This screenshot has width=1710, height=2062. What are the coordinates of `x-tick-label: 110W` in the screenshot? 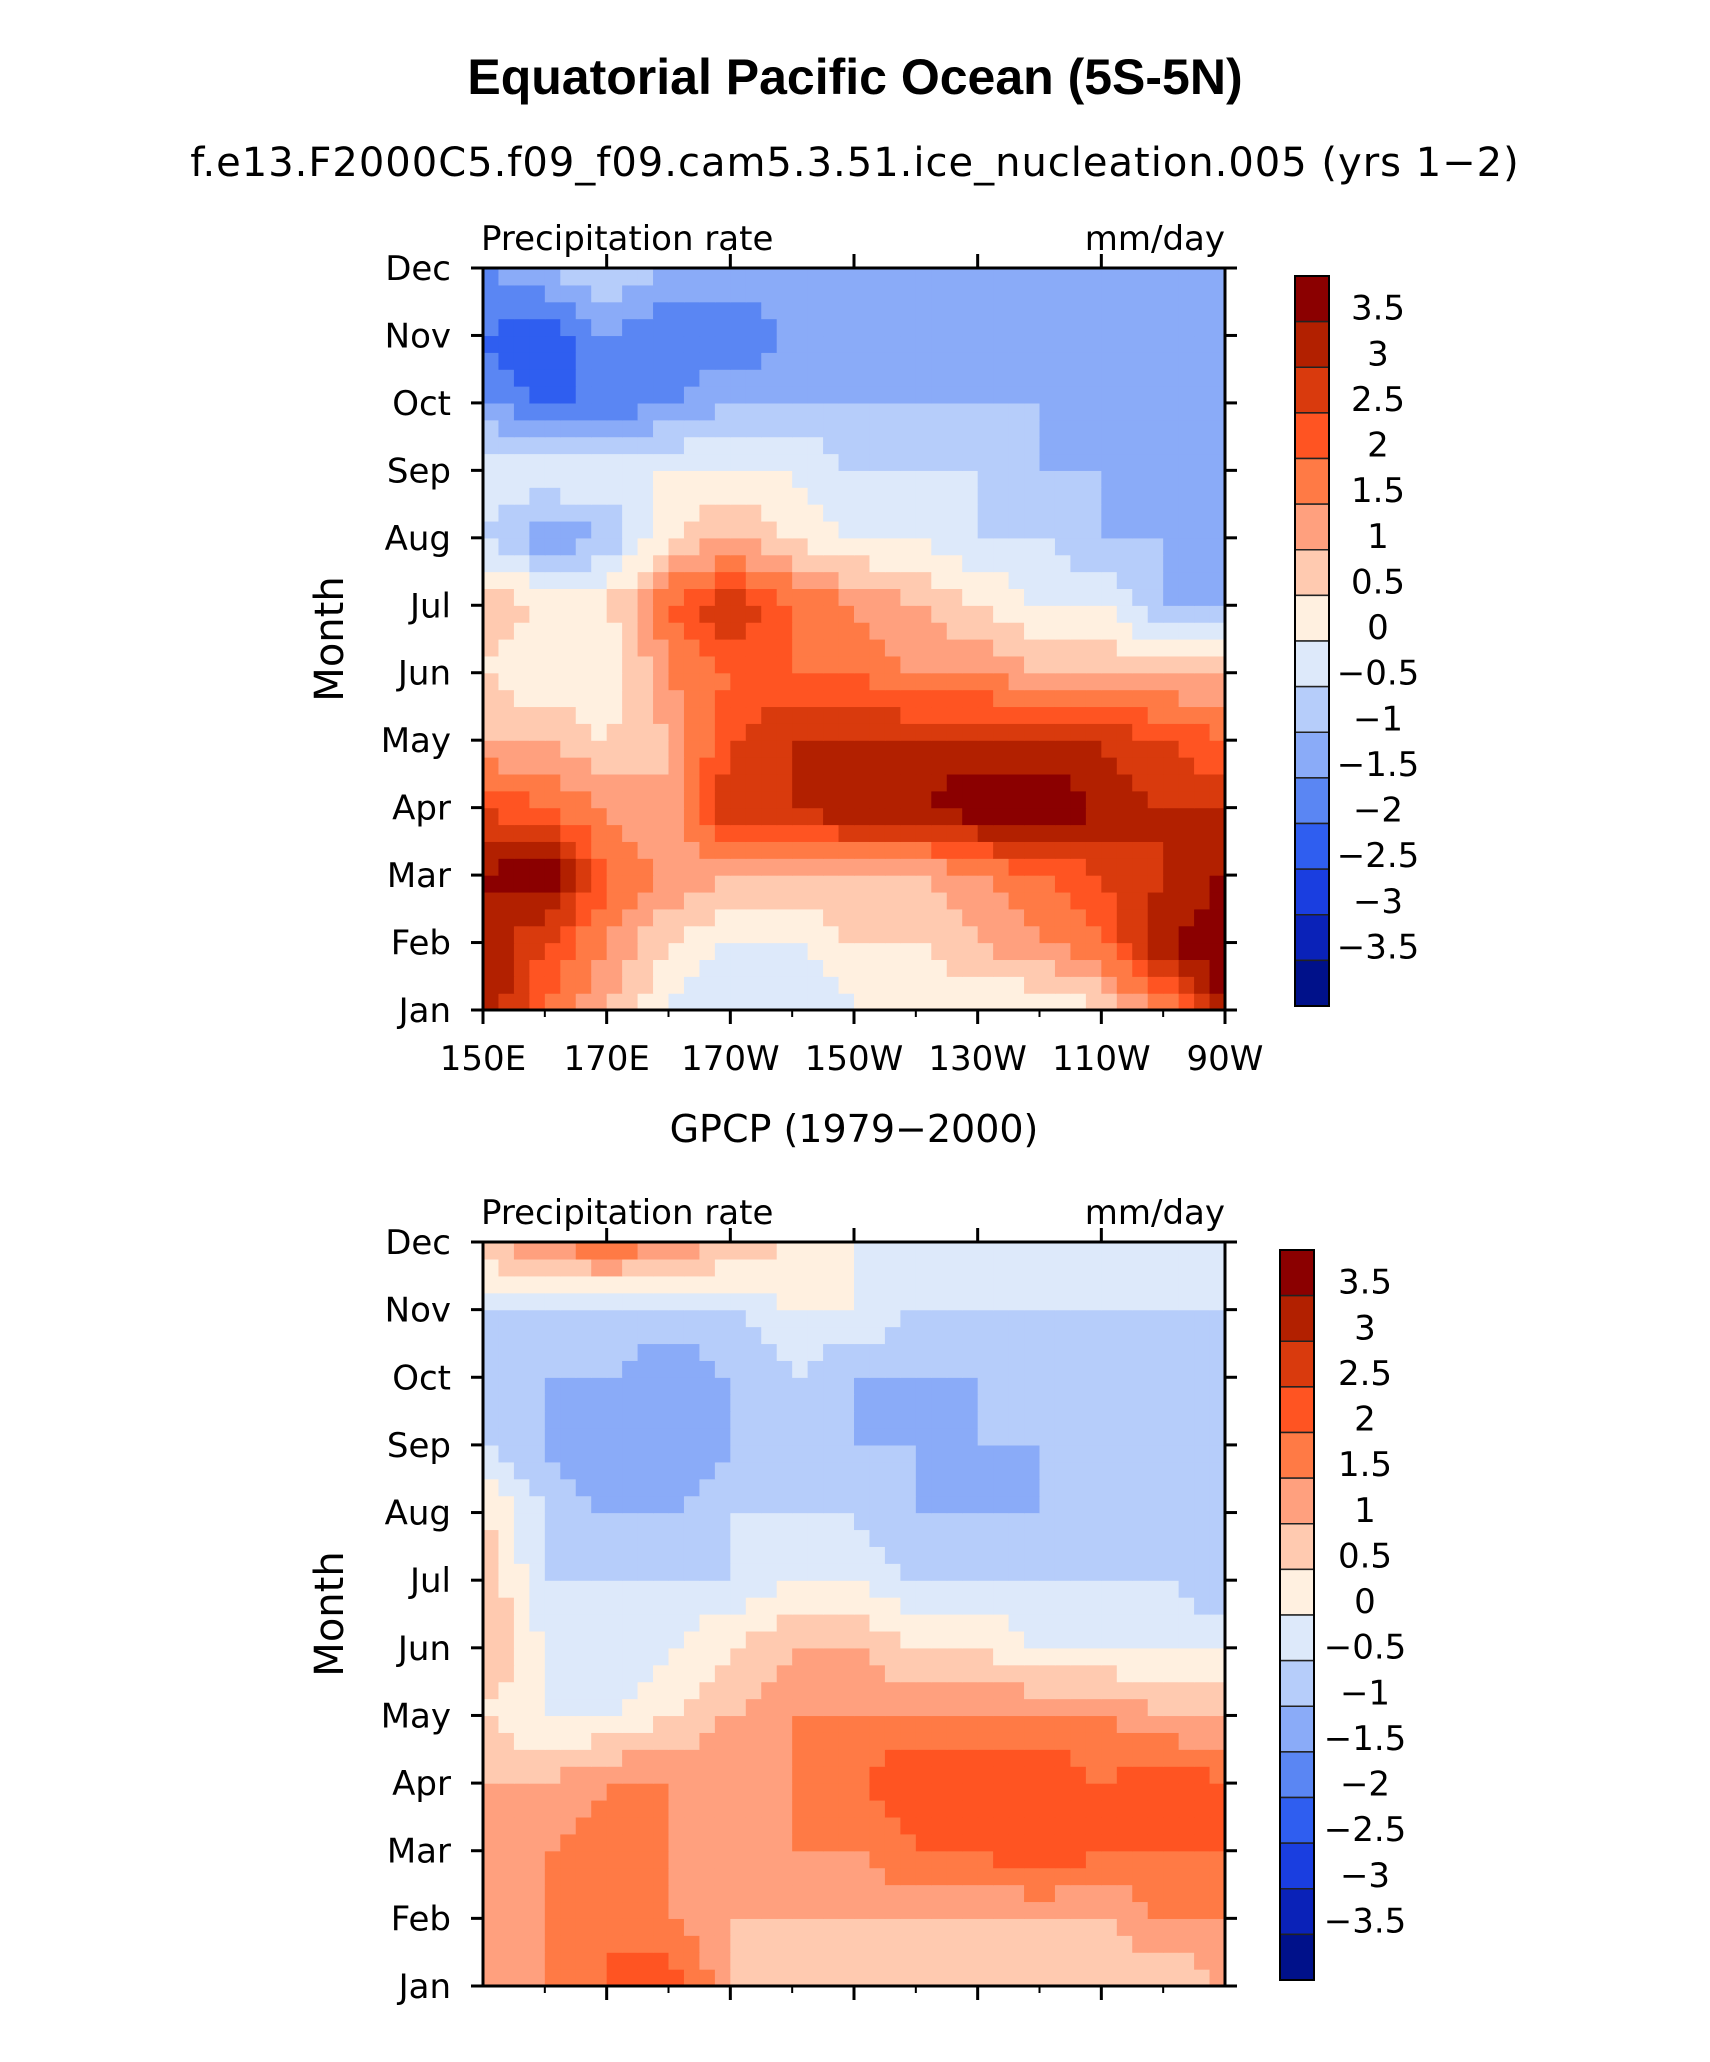 It's located at (1101, 1059).